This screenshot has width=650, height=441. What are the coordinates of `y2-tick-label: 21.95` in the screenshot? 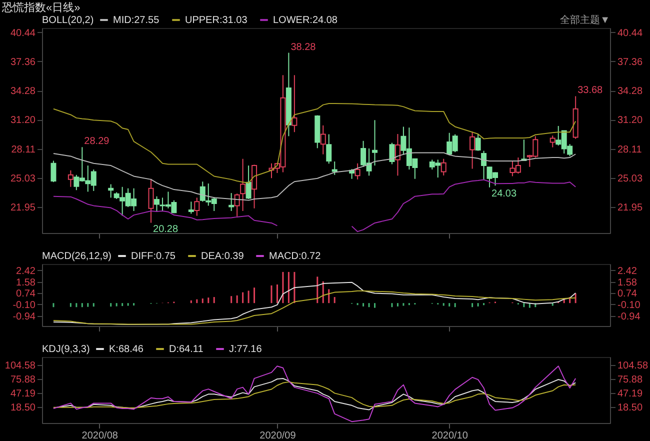 It's located at (630, 208).